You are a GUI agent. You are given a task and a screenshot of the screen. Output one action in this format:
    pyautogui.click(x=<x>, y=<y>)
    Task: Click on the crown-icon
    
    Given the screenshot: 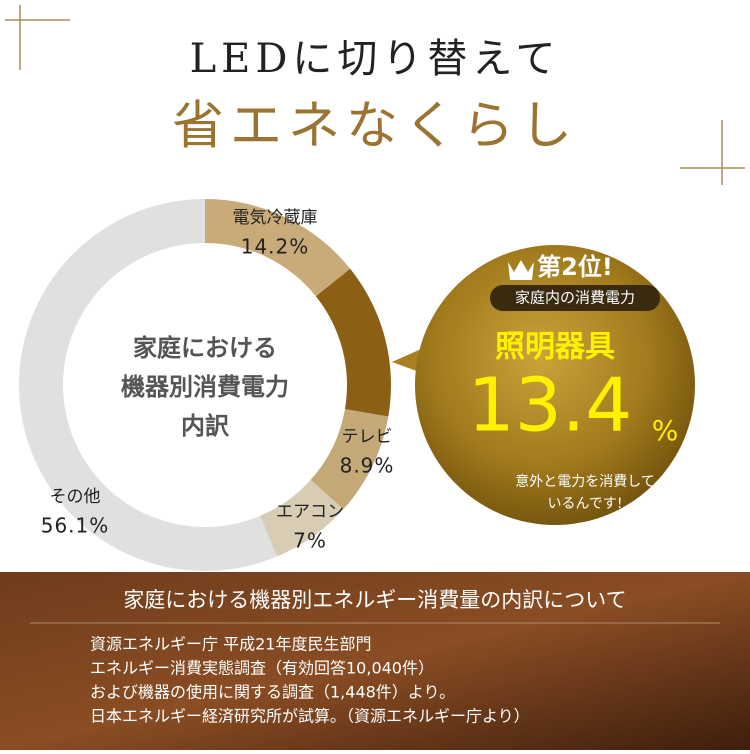 What is the action you would take?
    pyautogui.click(x=521, y=270)
    